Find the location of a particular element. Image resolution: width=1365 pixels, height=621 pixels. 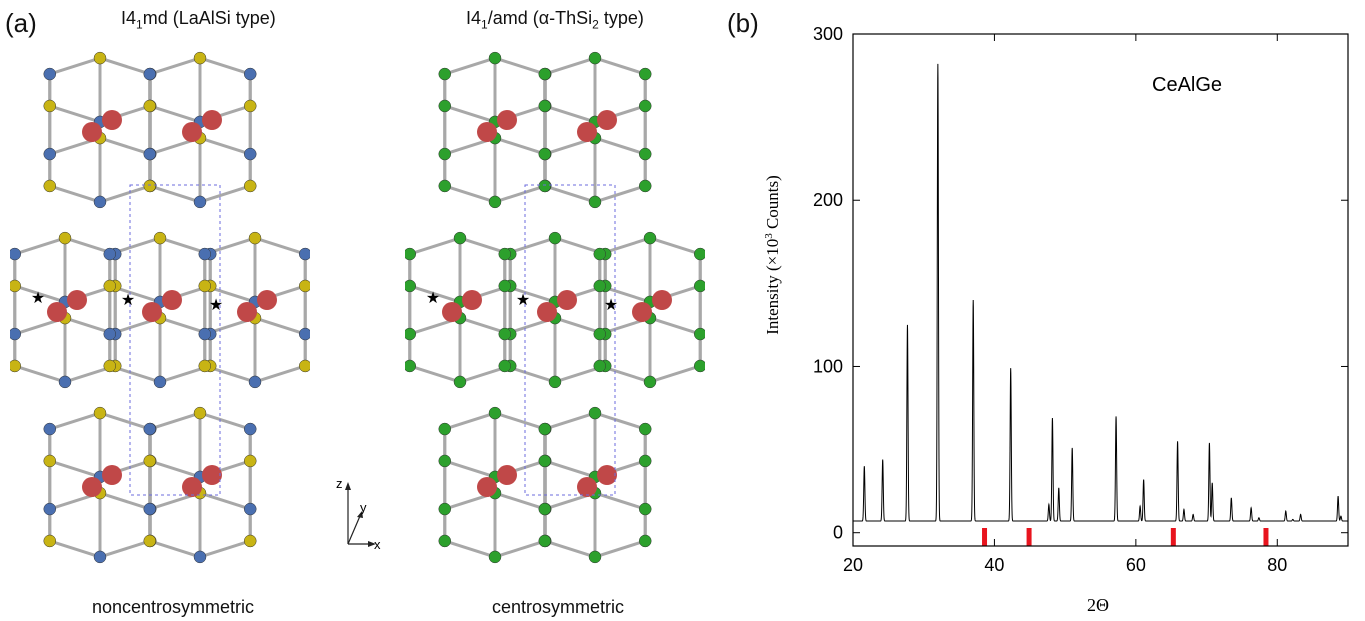

left-title-sub: 1 is located at coordinates (139, 24).